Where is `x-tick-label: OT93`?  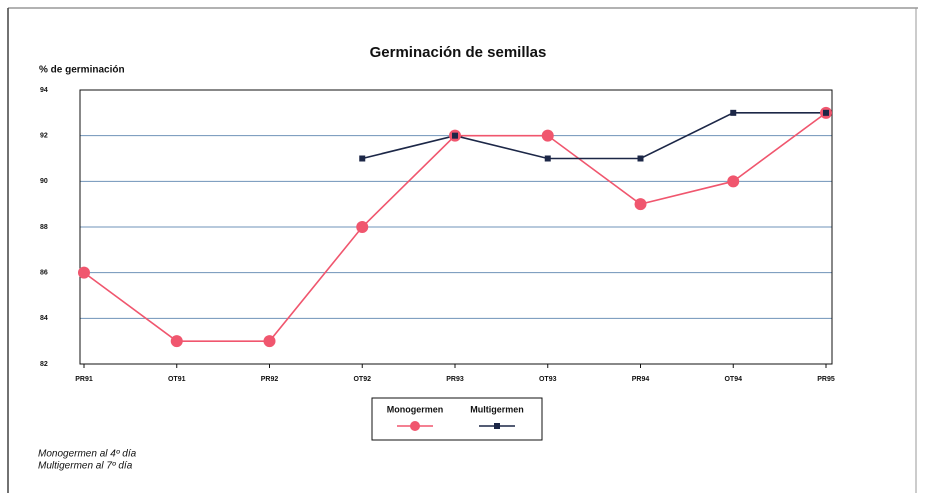 x-tick-label: OT93 is located at coordinates (548, 379).